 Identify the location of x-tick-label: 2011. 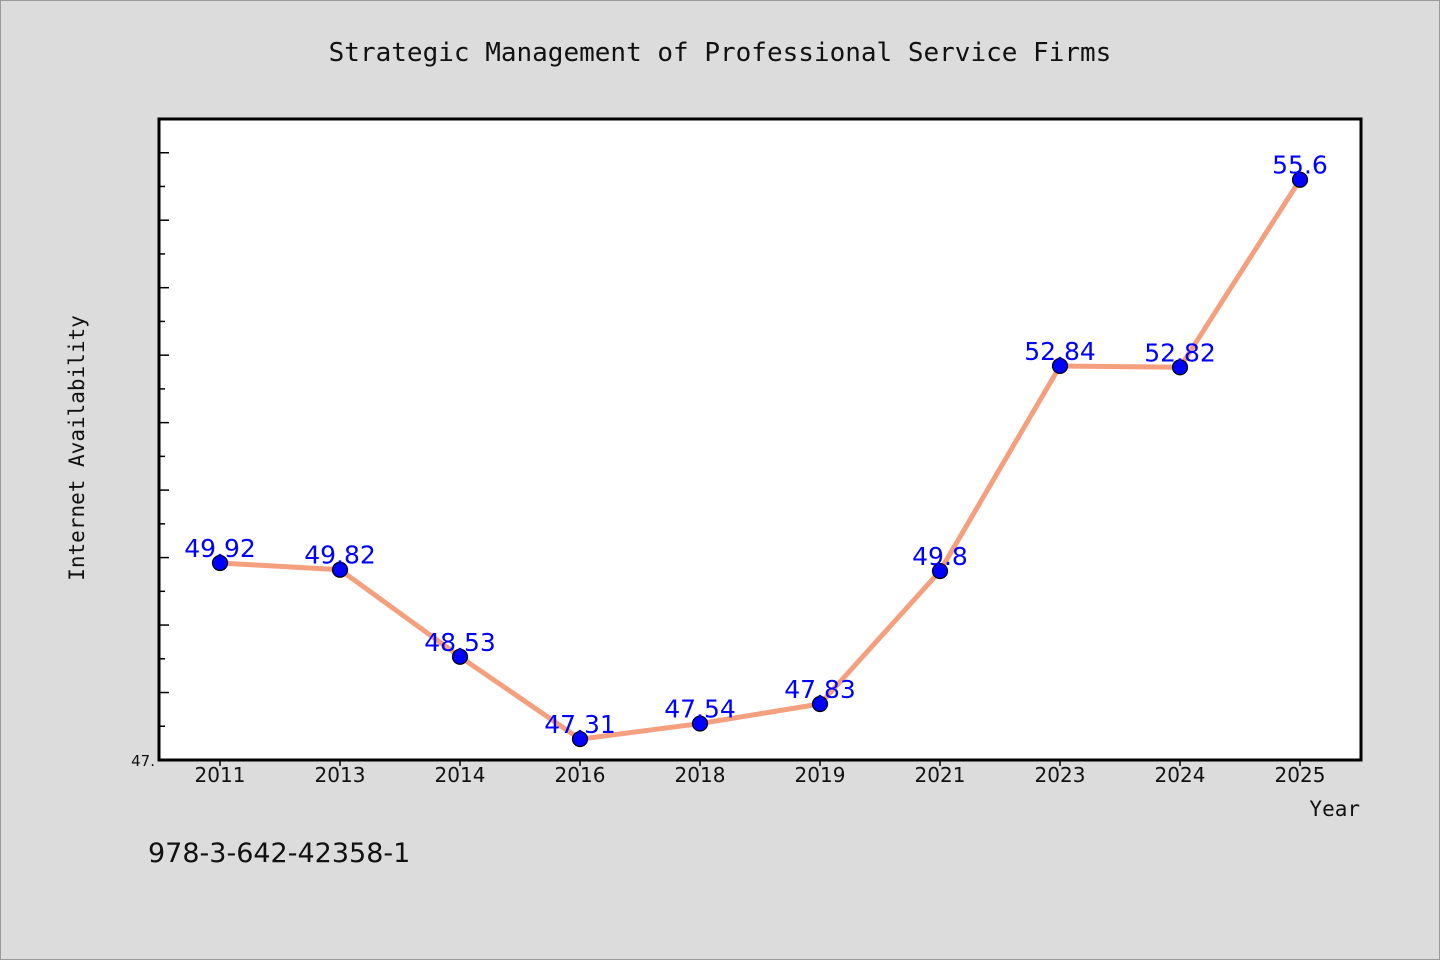
(220, 775).